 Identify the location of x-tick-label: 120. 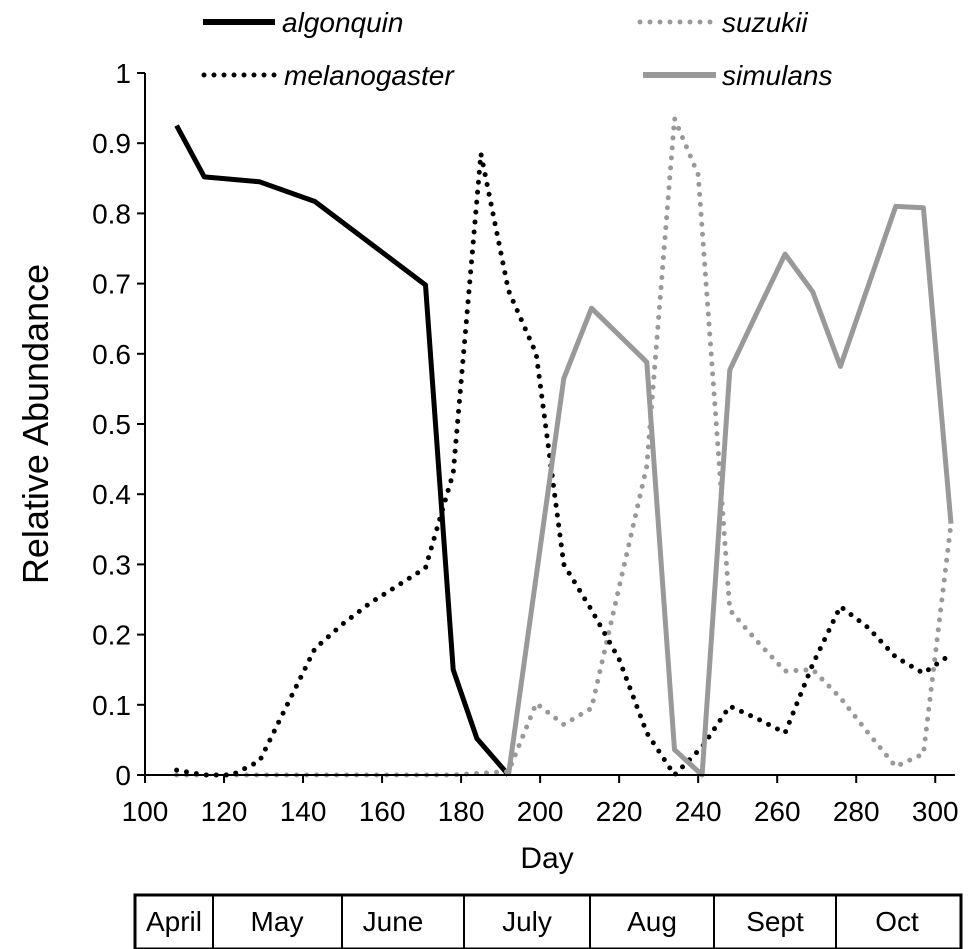
(224, 811).